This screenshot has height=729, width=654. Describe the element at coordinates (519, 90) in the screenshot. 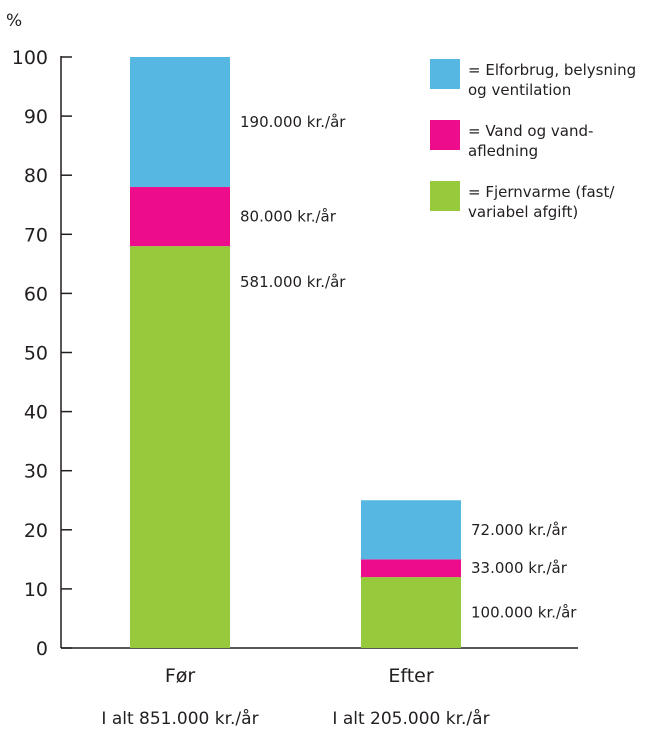

I see `legend-entry-label: og ventilation` at that location.